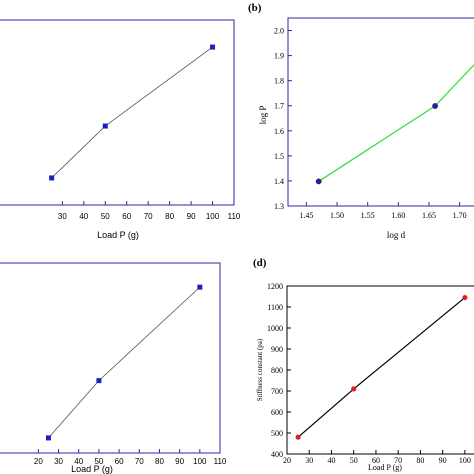 This screenshot has height=474, width=474. Describe the element at coordinates (275, 286) in the screenshot. I see `panel-d-ytick-label: 1200` at that location.